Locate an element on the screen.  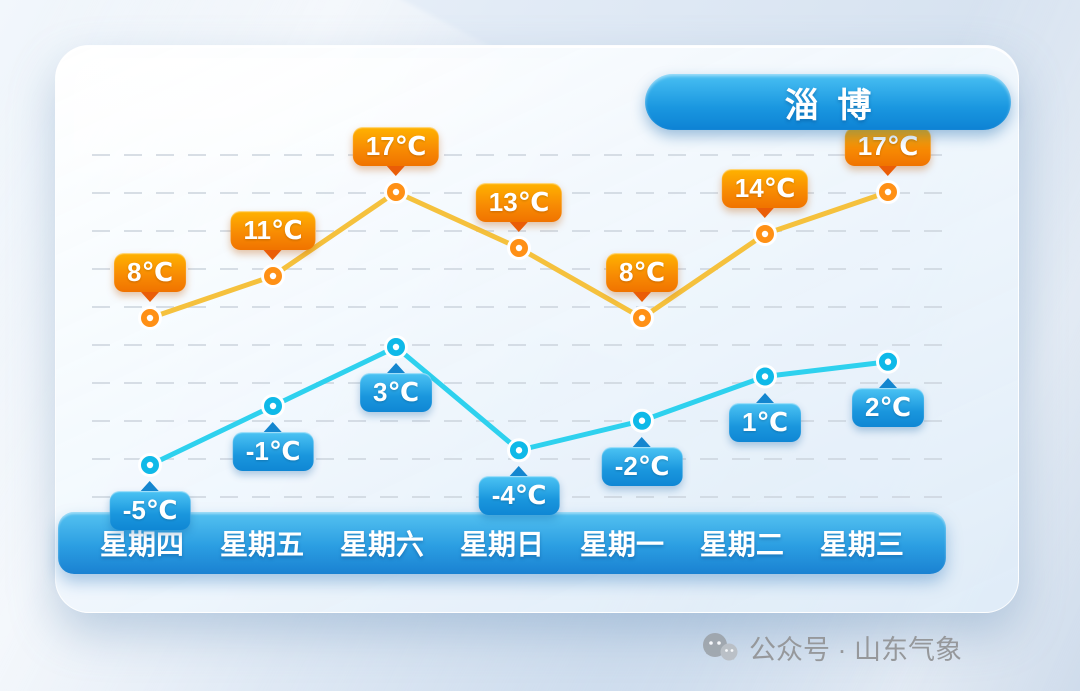
watermark: 公众号 · 山东气象 is located at coordinates (831, 647).